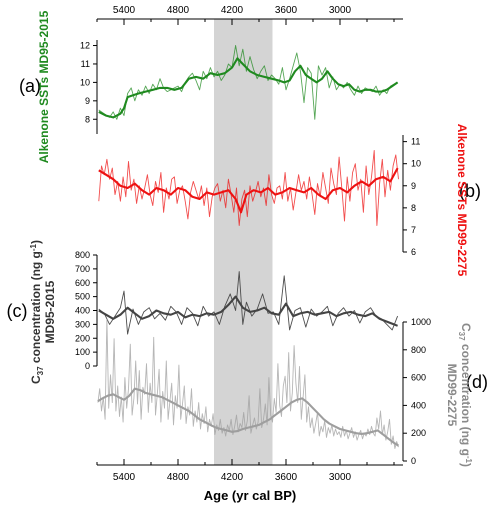 This screenshot has height=508, width=500. Describe the element at coordinates (470, 191) in the screenshot. I see `panel-label-b: (b)` at that location.